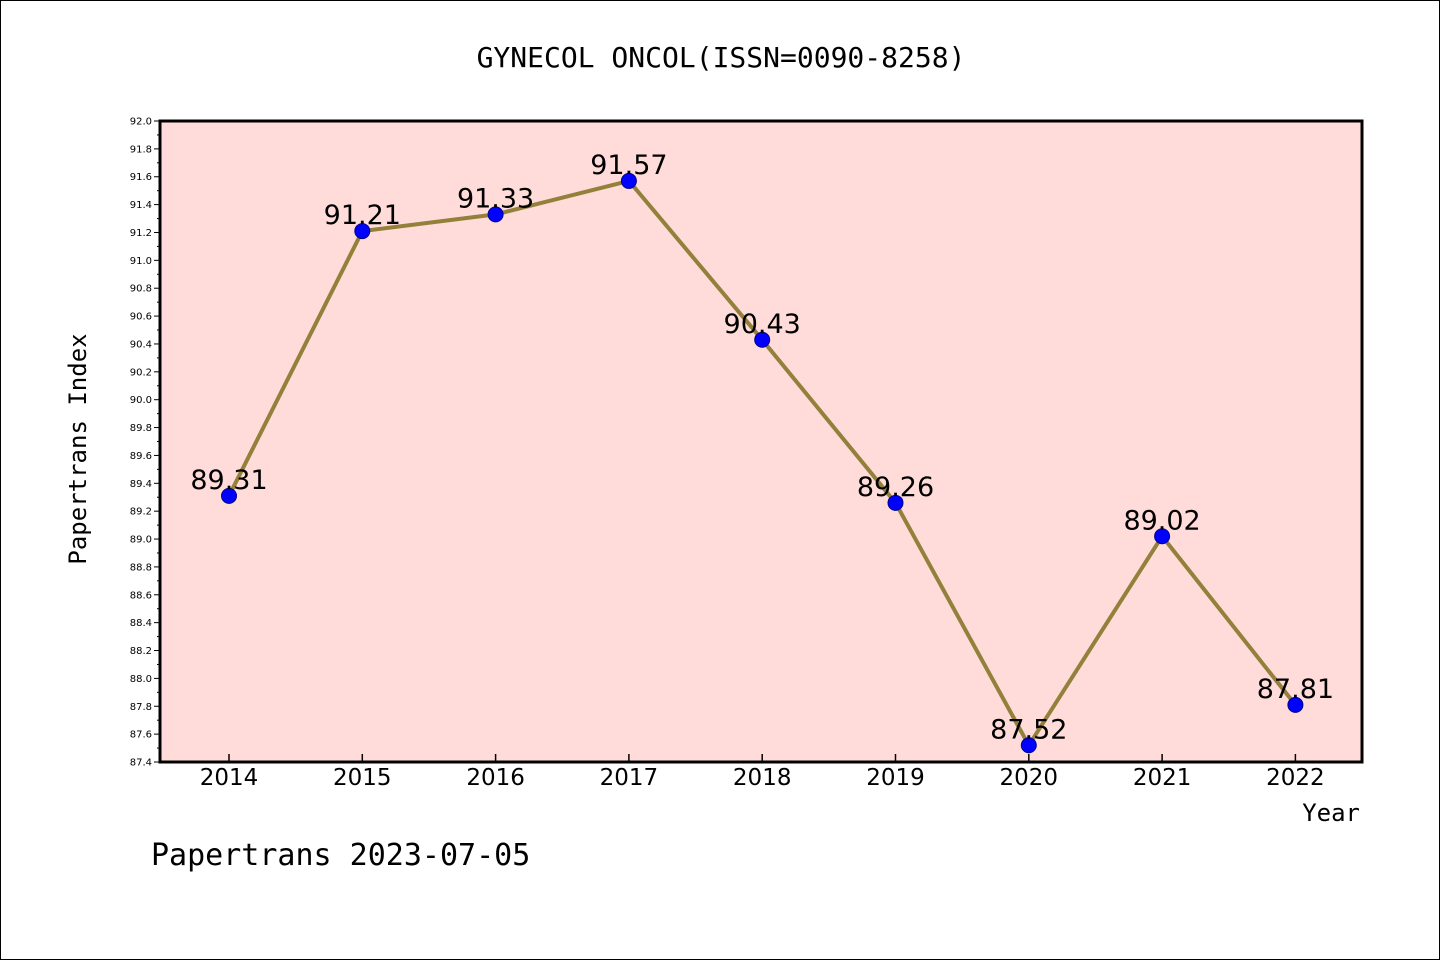 Image resolution: width=1440 pixels, height=961 pixels. I want to click on data-label: 87.52, so click(1028, 729).